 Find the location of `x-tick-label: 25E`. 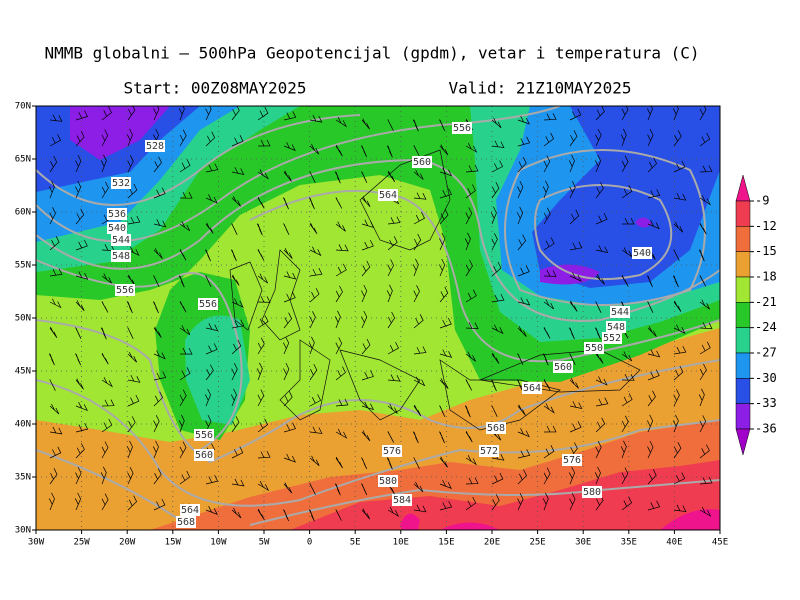

x-tick-label: 25E is located at coordinates (537, 543).